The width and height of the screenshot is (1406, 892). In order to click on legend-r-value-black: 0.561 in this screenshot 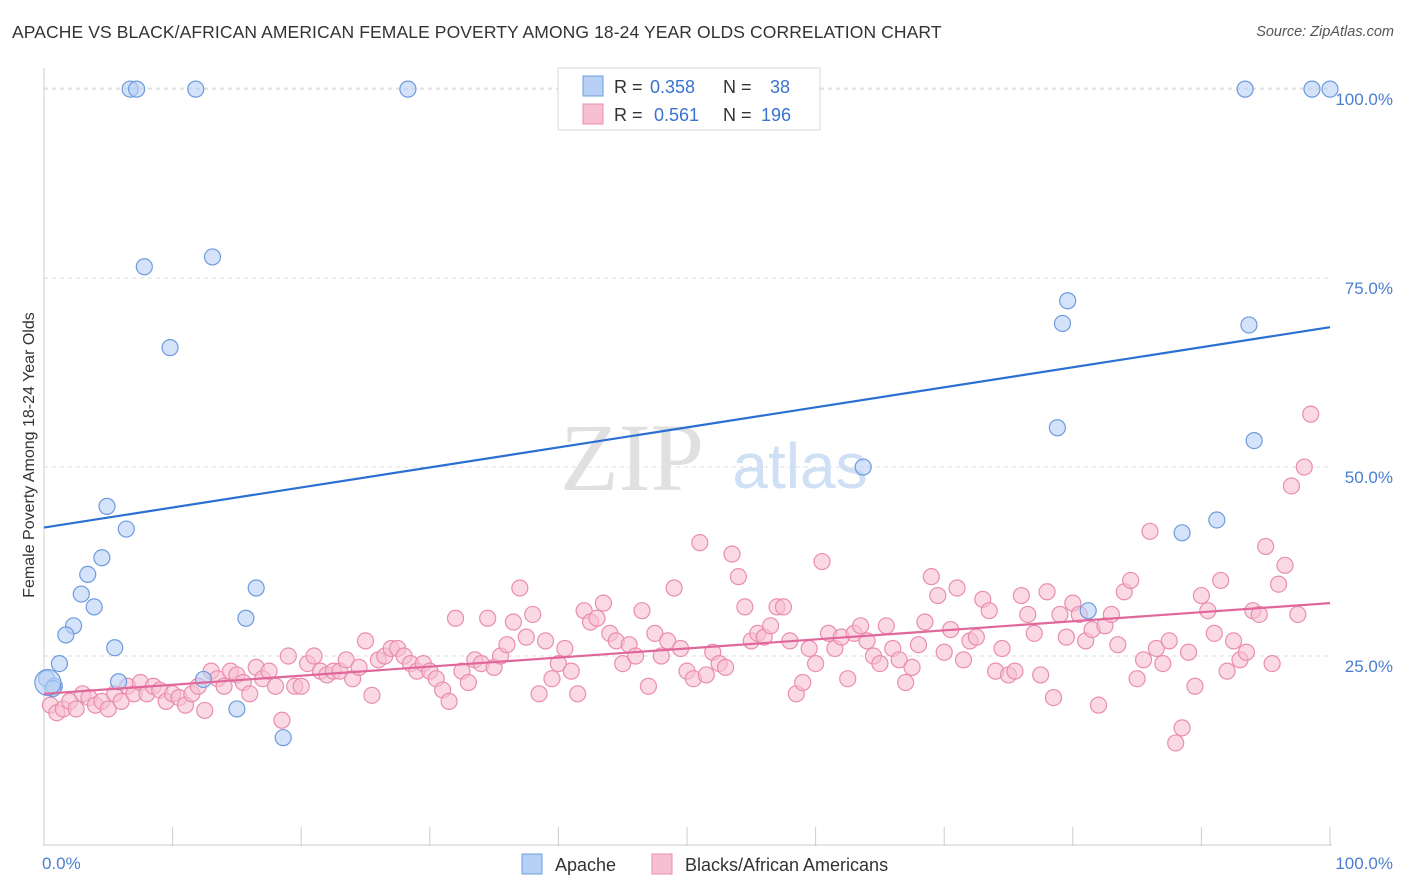, I will do `click(676, 115)`.